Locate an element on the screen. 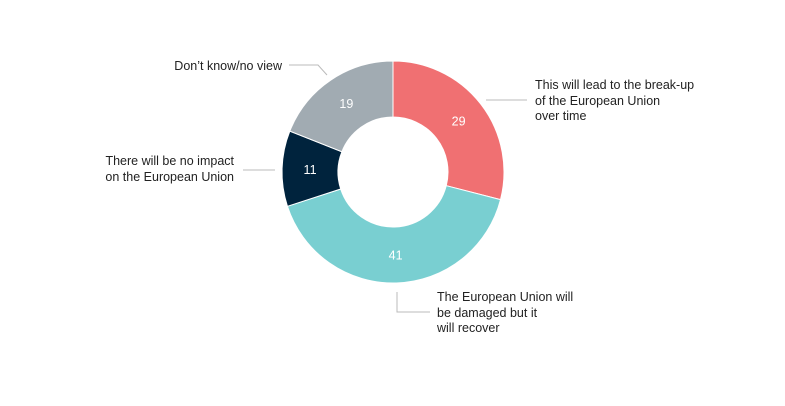  value-label-3: 19 is located at coordinates (346, 104).